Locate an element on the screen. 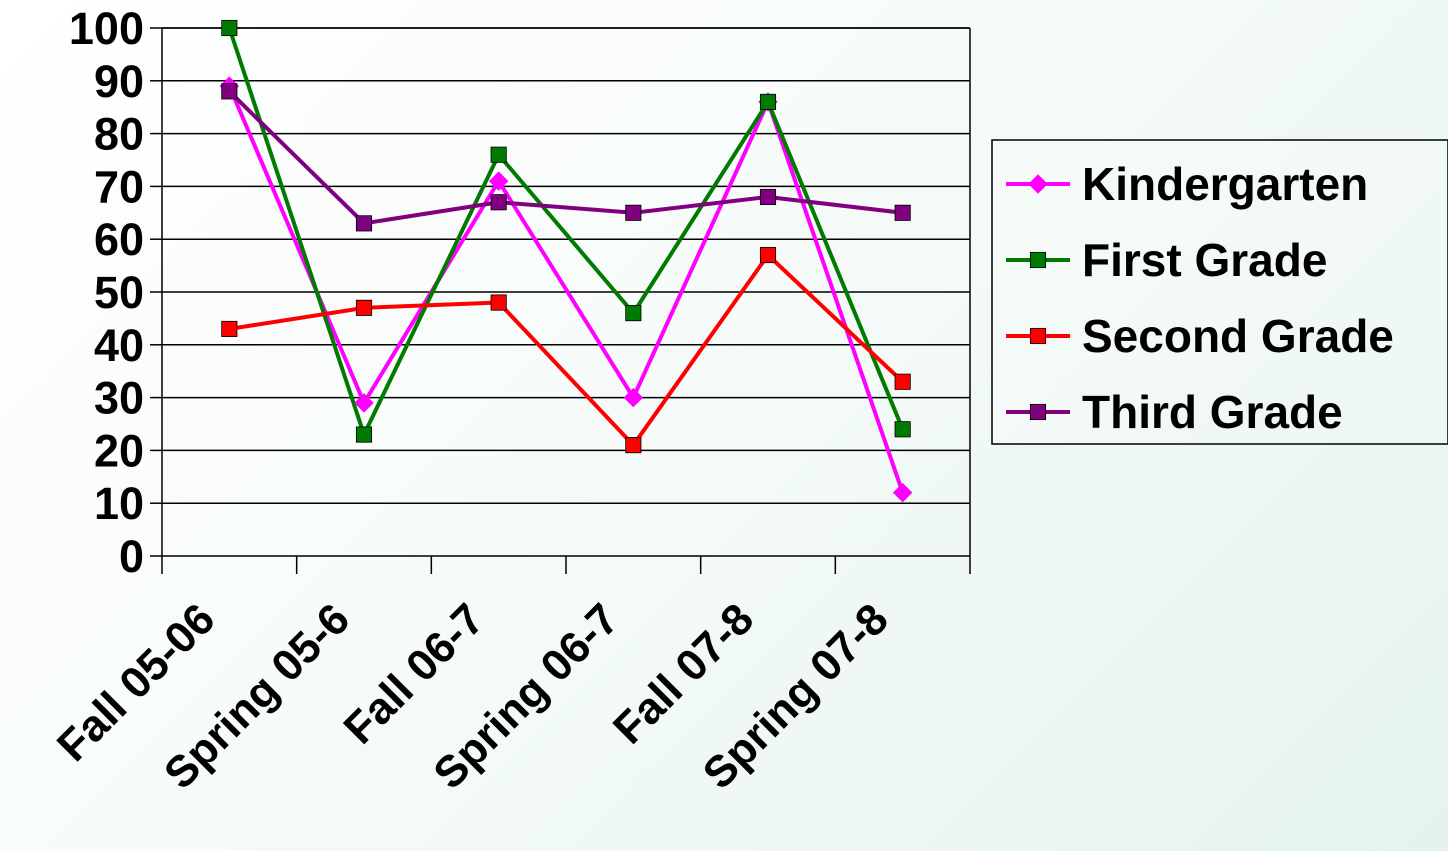 This screenshot has height=851, width=1448. legend-label-kindergarten: Kindergarten is located at coordinates (1225, 184).